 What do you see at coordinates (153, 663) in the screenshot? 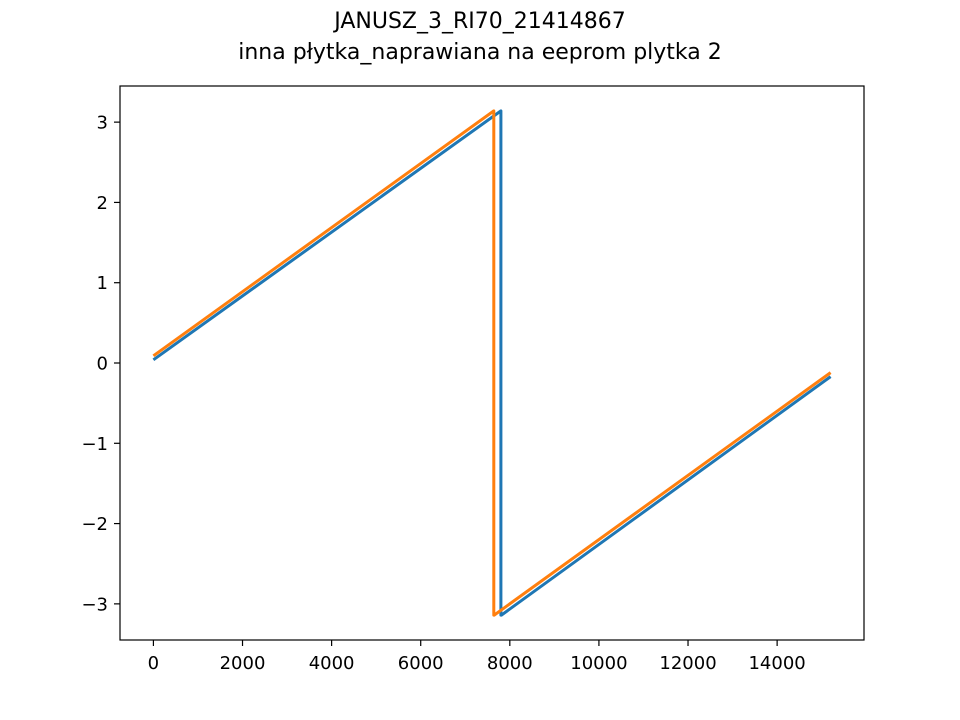
I see `x-tick-label: 0` at bounding box center [153, 663].